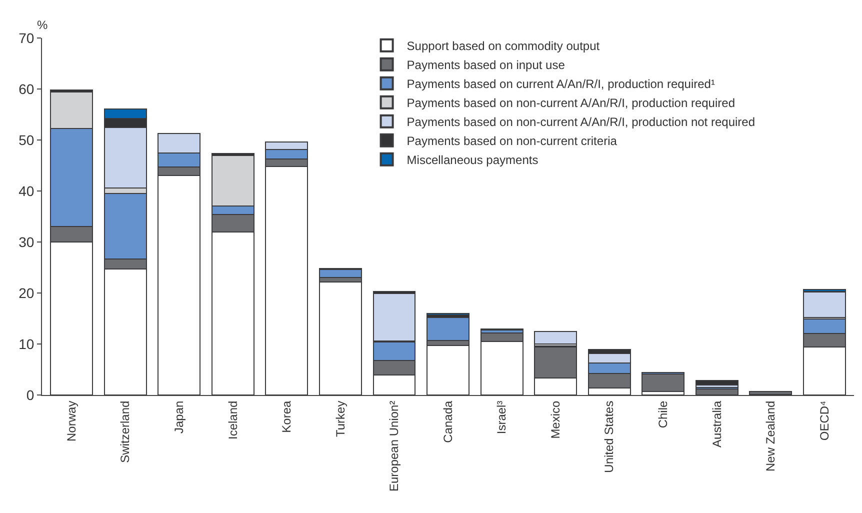 Image resolution: width=862 pixels, height=513 pixels. Describe the element at coordinates (663, 414) in the screenshot. I see `x-tick-label: Chile` at that location.